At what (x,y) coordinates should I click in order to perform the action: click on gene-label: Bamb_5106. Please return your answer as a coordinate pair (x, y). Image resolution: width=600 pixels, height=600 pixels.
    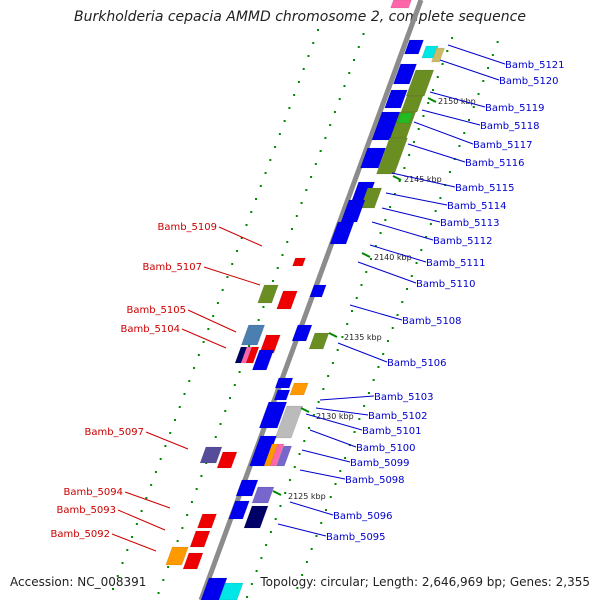
    Looking at the image, I should click on (417, 363).